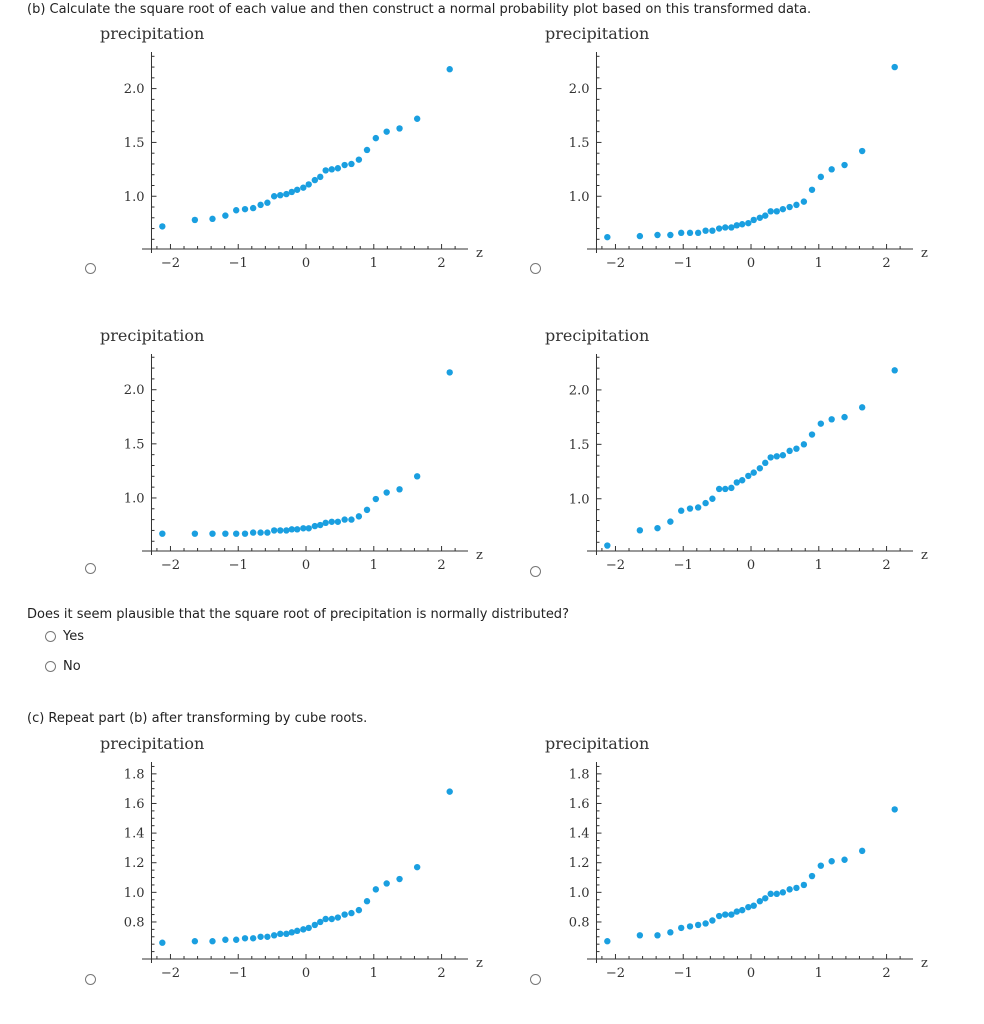  I want to click on y-tick-label: 1.0, so click(134, 893).